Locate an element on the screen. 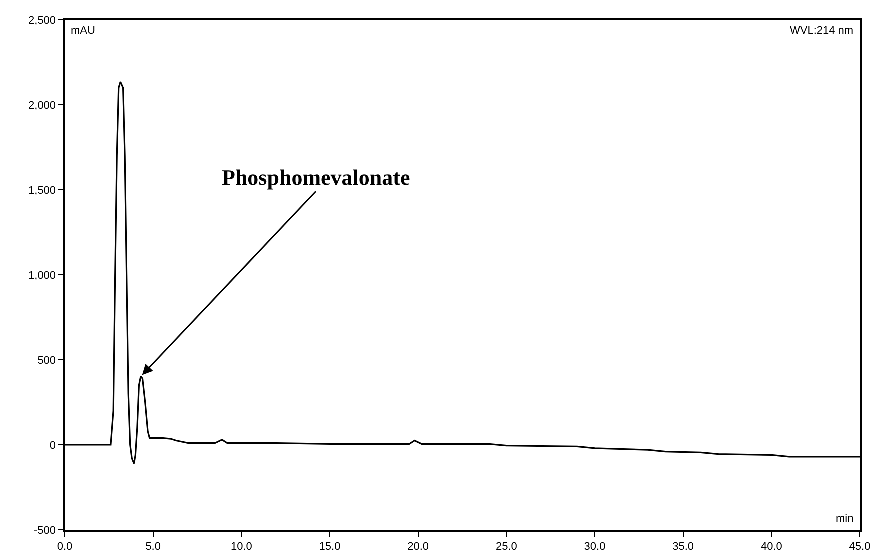  x-tick-label: 5.0 is located at coordinates (153, 546).